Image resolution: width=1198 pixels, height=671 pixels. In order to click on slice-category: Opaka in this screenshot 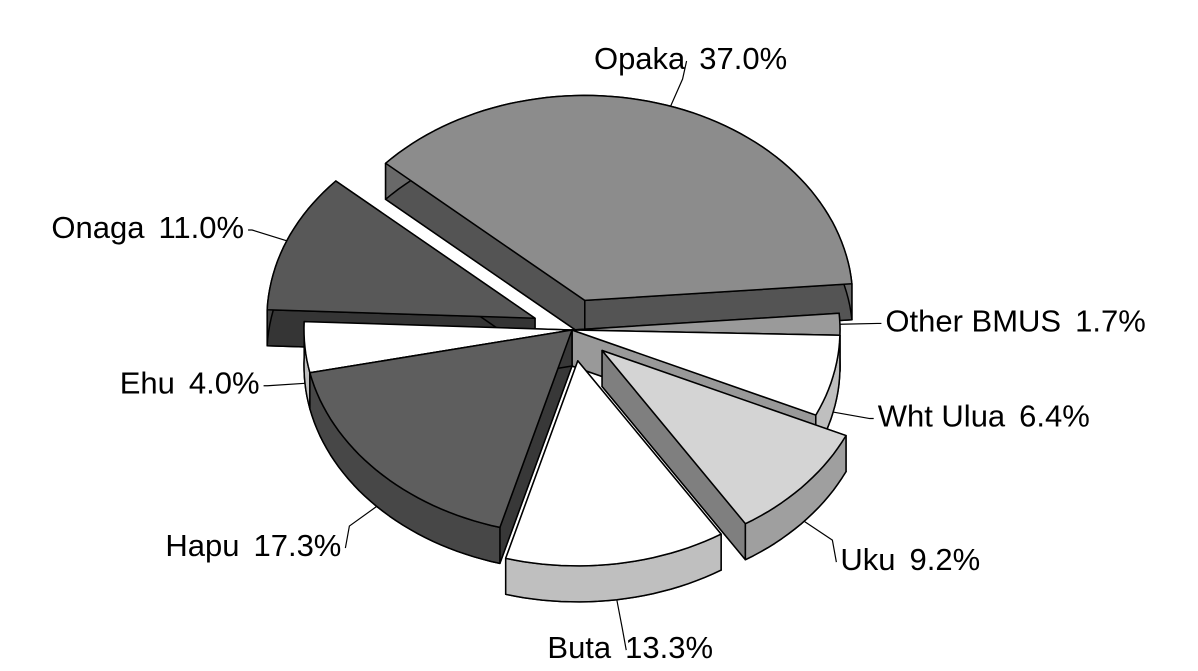, I will do `click(640, 58)`.